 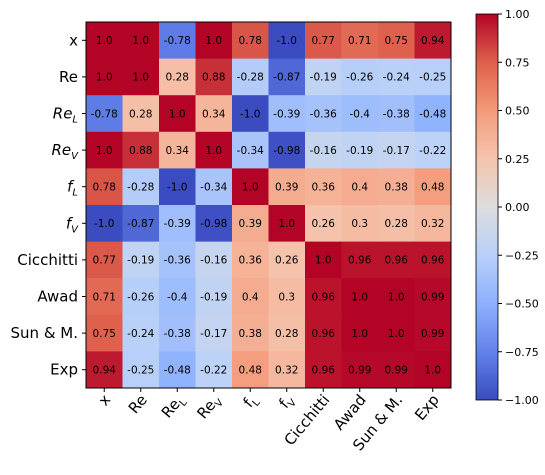 I want to click on cell-value-label: 0.71, so click(x=104, y=297).